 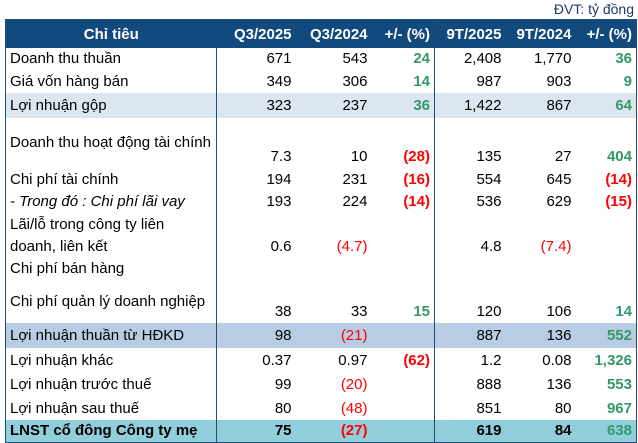 I want to click on cell-ytd-change, so click(x=606, y=269).